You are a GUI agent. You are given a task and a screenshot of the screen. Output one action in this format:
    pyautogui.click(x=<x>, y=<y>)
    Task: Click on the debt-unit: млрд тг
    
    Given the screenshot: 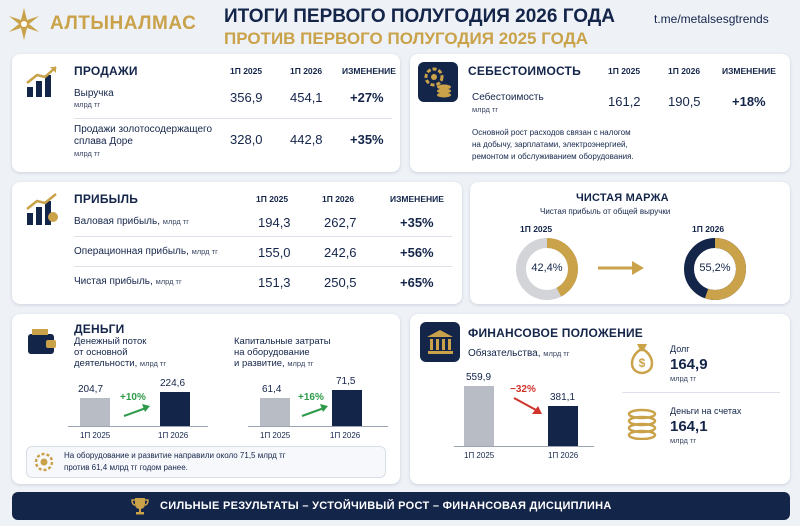 What is the action you would take?
    pyautogui.click(x=683, y=378)
    